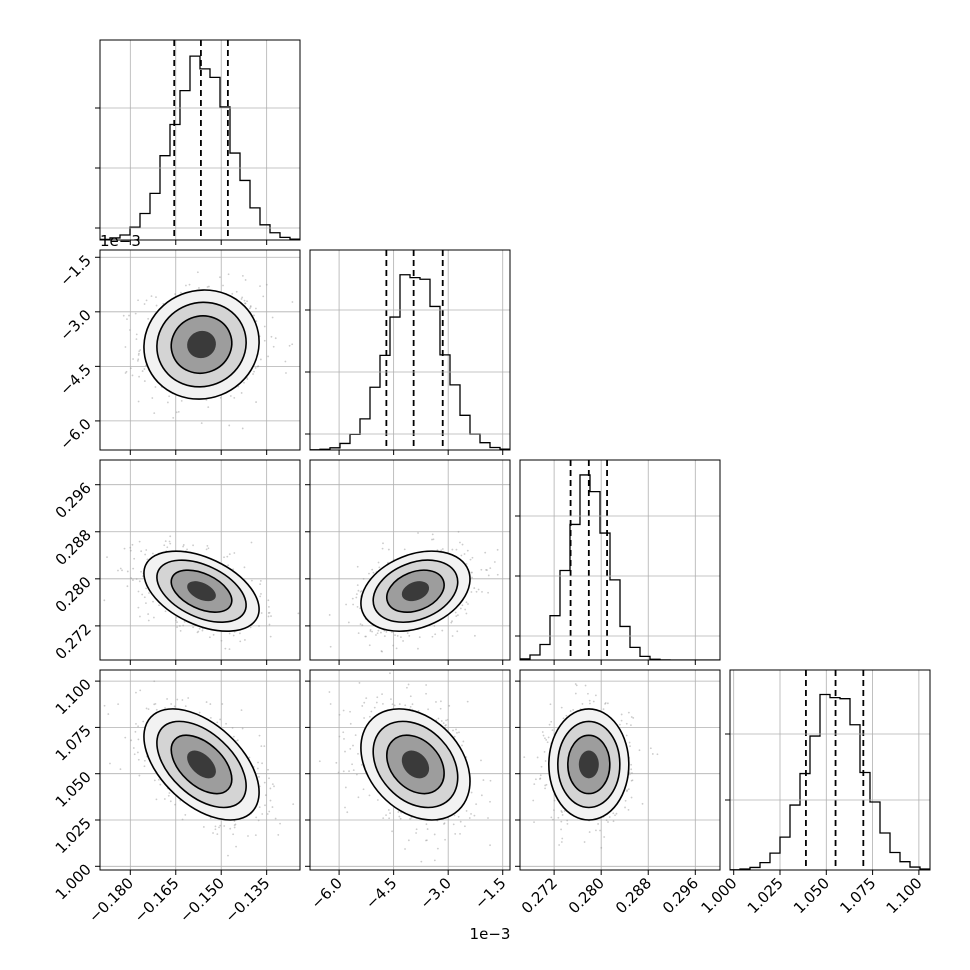 The width and height of the screenshot is (970, 970). Describe the element at coordinates (765, 895) in the screenshot. I see `xtick-label-3-1: 1.025` at that location.